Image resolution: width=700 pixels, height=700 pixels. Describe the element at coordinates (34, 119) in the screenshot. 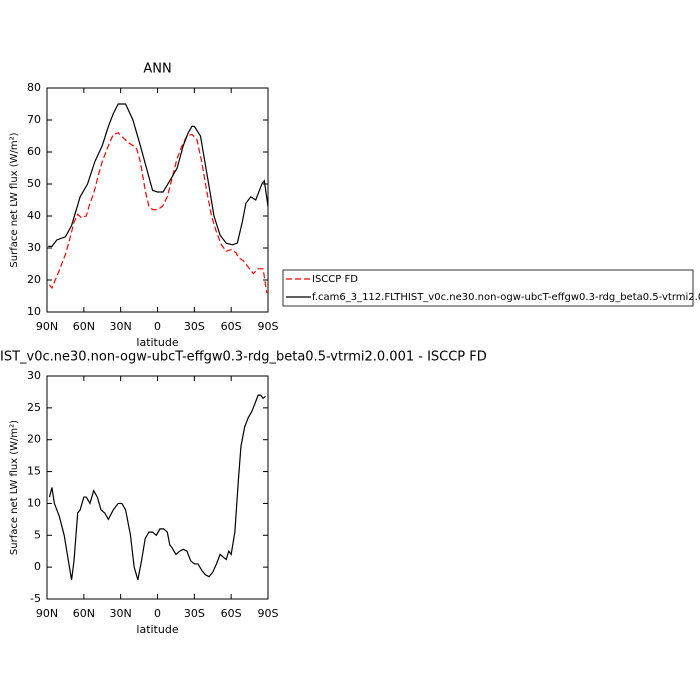

I see `y-tick-label: 70` at that location.